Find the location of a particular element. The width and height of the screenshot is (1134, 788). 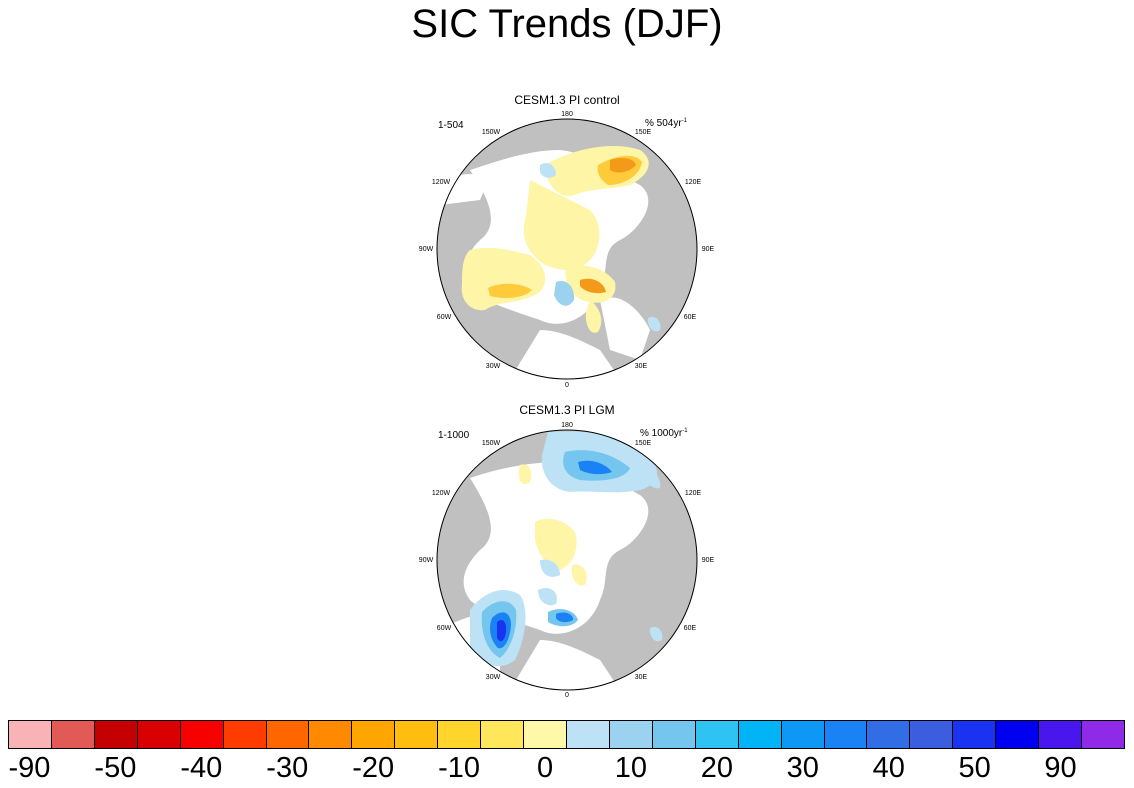

colorbar is located at coordinates (566, 734).